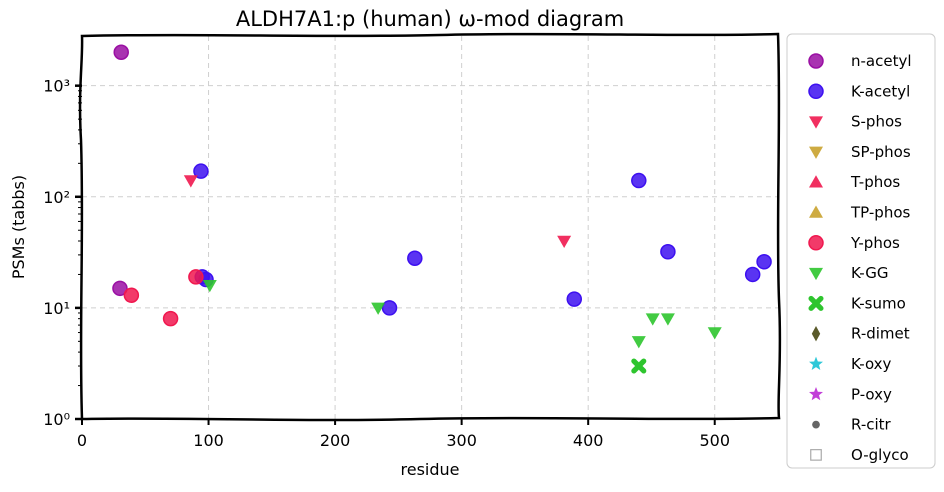 The image size is (944, 492). What do you see at coordinates (871, 364) in the screenshot?
I see `legend-label-k-oxy: K-oxy` at bounding box center [871, 364].